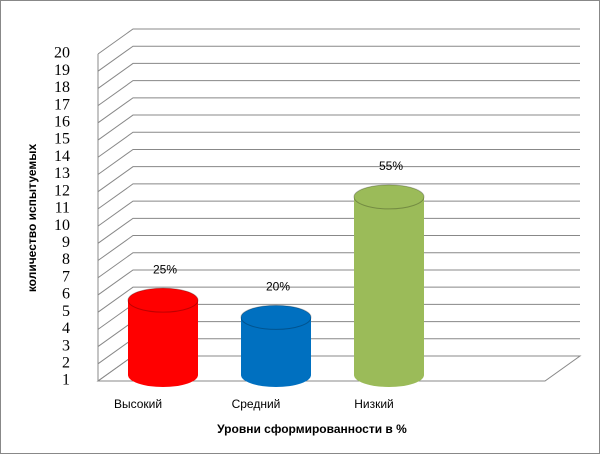 Image resolution: width=600 pixels, height=454 pixels. I want to click on y-tick-label: 14, so click(62, 156).